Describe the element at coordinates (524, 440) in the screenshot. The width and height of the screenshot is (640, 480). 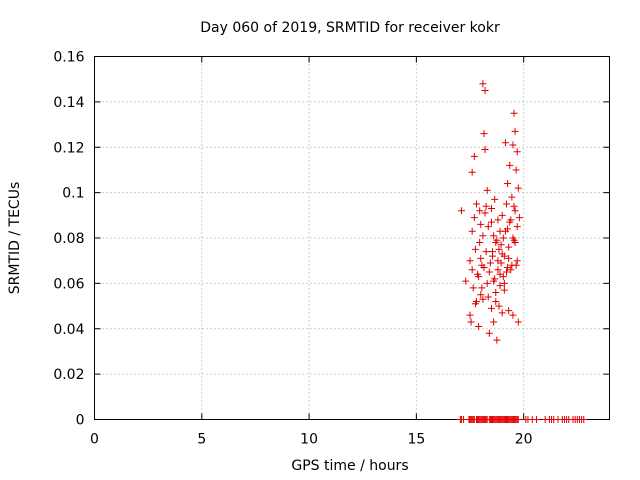
I see `x-tick-label: 20` at that location.